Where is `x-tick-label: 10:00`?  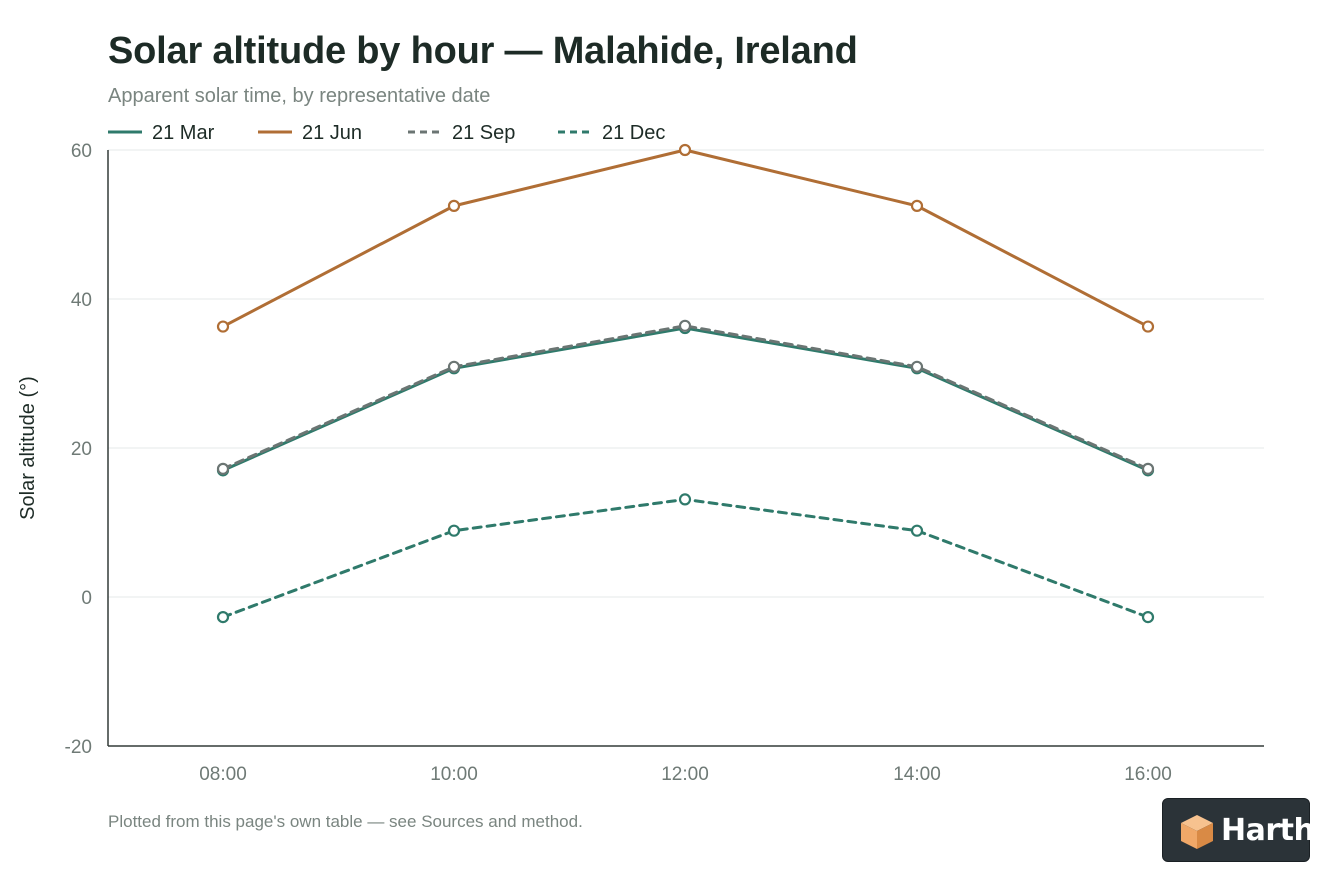 x-tick-label: 10:00 is located at coordinates (454, 774).